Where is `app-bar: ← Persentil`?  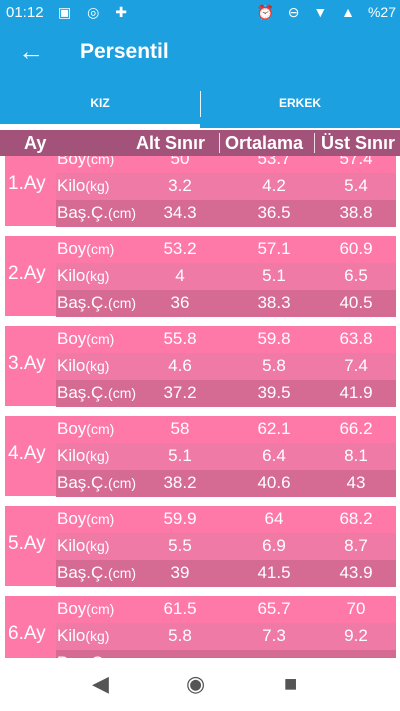 app-bar: ← Persentil is located at coordinates (200, 53).